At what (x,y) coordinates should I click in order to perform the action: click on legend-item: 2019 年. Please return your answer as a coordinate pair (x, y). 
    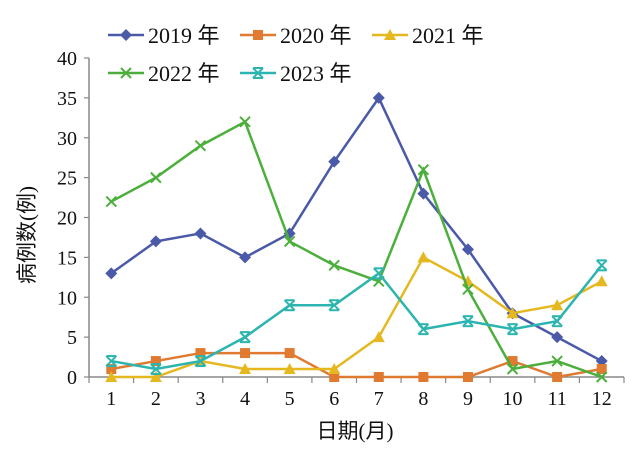
    Looking at the image, I should click on (164, 35).